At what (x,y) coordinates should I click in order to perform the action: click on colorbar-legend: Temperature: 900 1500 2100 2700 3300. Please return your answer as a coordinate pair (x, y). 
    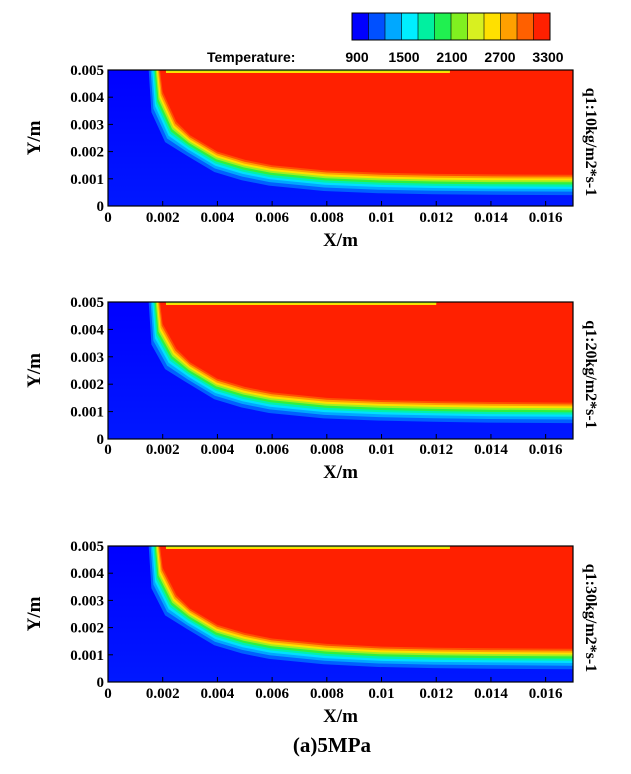
    Looking at the image, I should click on (385, 38).